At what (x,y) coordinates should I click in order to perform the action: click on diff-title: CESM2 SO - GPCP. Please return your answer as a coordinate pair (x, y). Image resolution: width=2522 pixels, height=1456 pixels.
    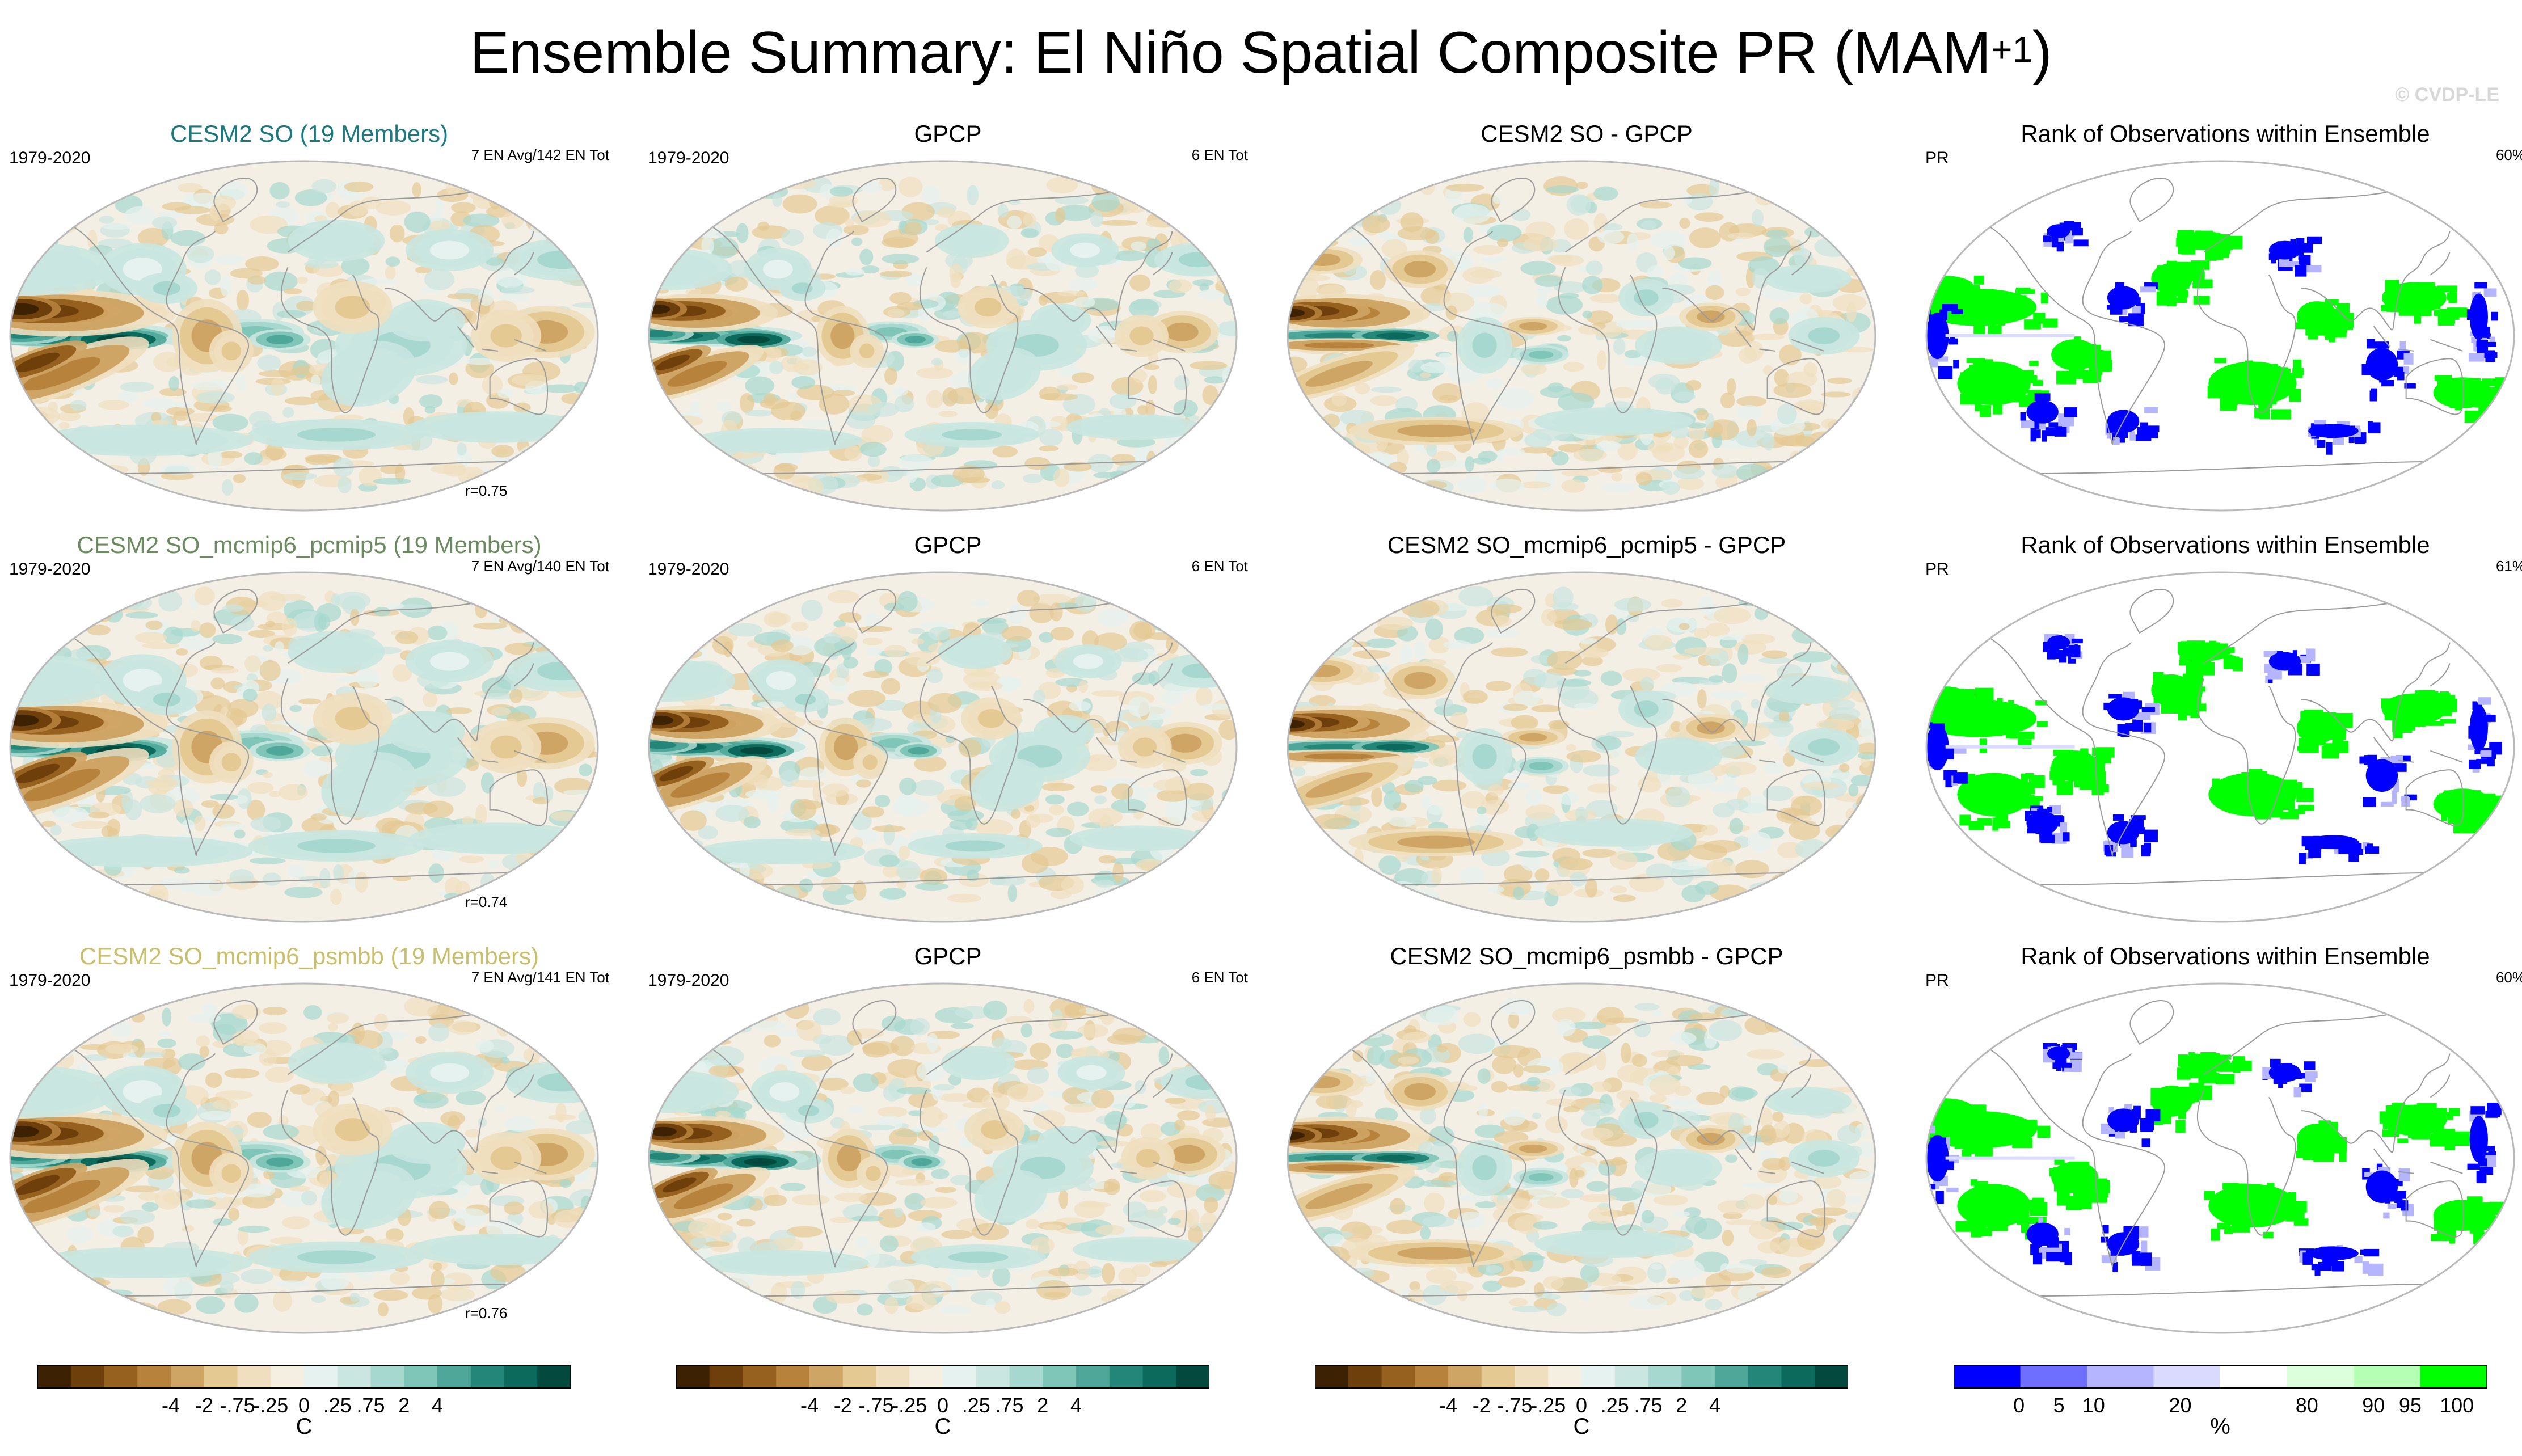
    Looking at the image, I should click on (1587, 133).